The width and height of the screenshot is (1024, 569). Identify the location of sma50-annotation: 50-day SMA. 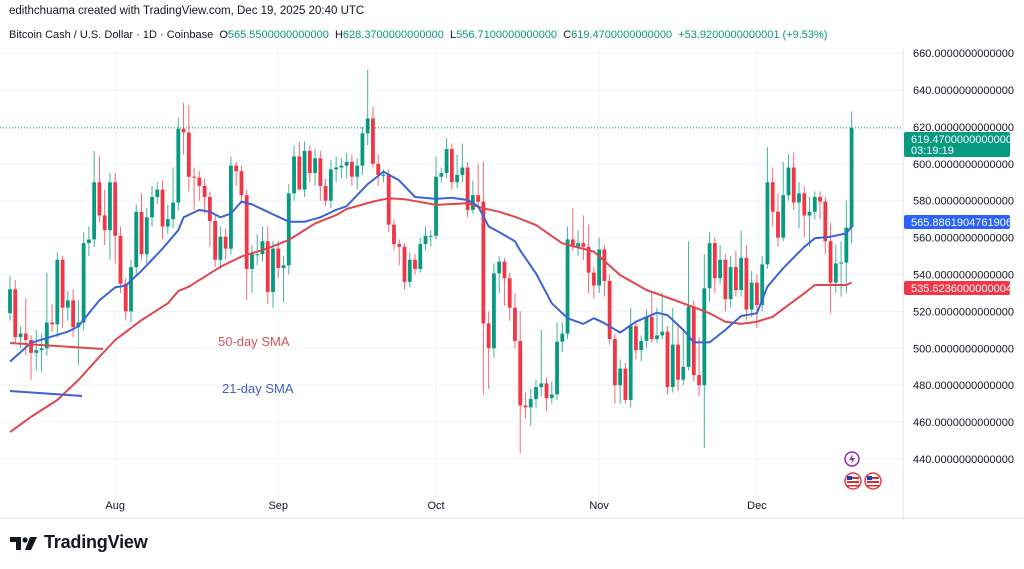
(254, 341).